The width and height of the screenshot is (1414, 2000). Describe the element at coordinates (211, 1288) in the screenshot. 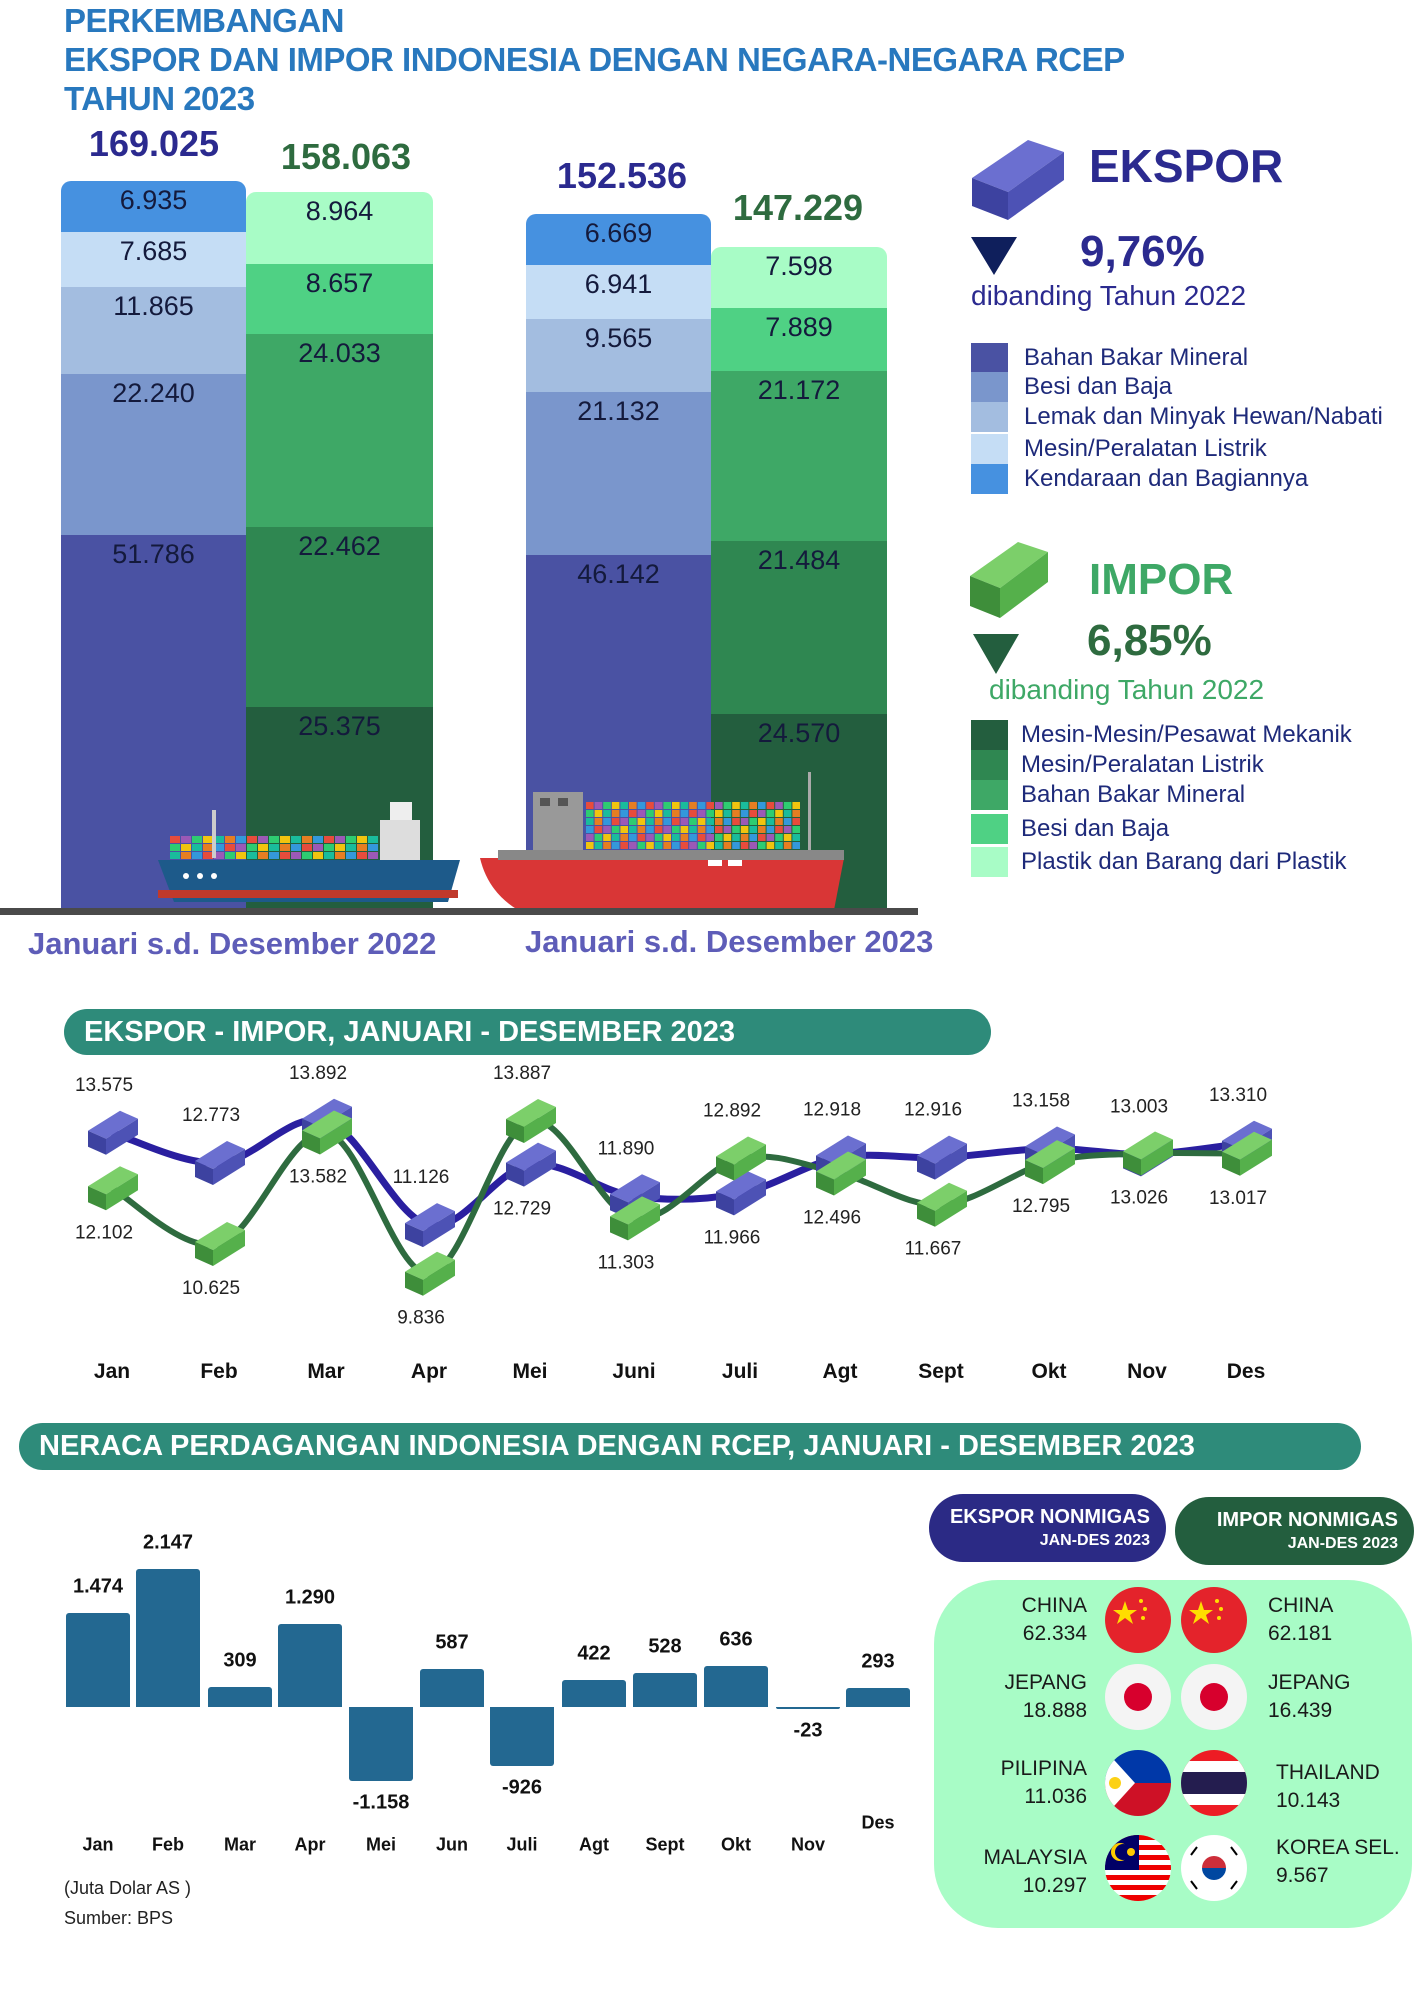

I see `data-label: 10.625` at that location.